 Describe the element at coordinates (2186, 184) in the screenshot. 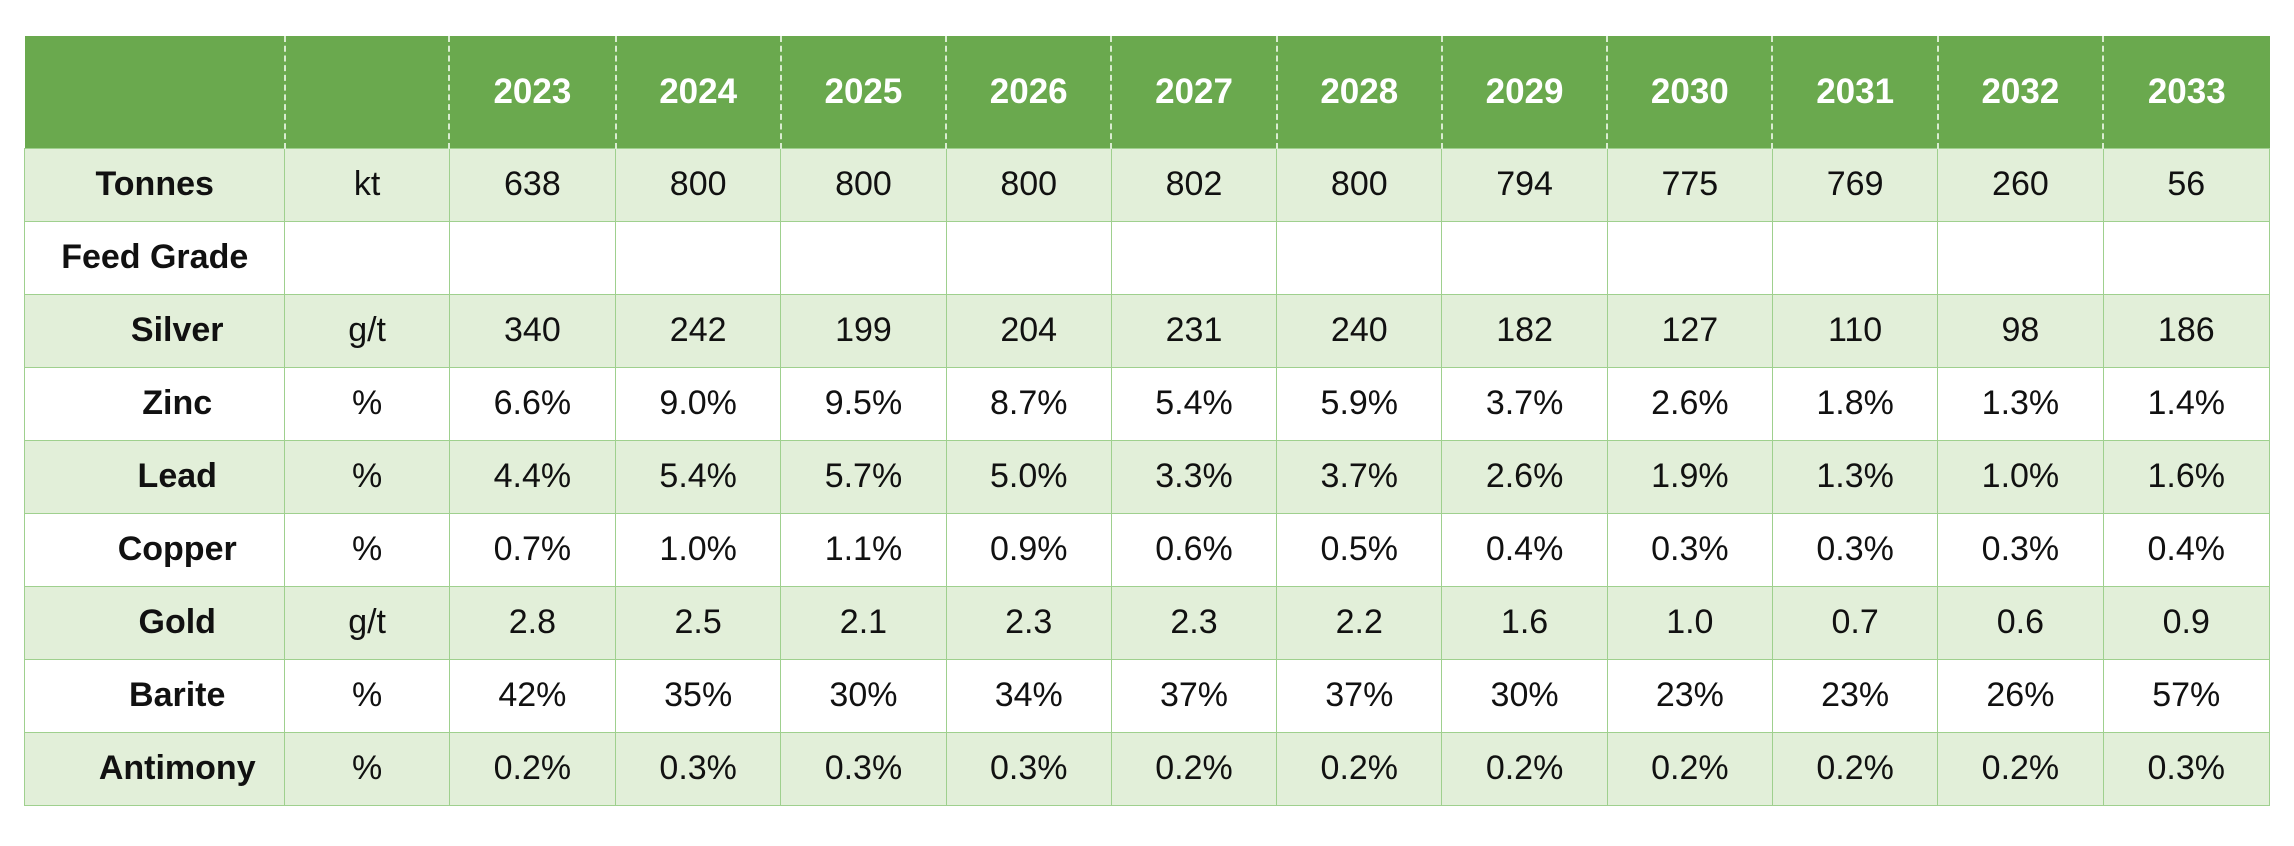

I see `table-cell: 56` at that location.